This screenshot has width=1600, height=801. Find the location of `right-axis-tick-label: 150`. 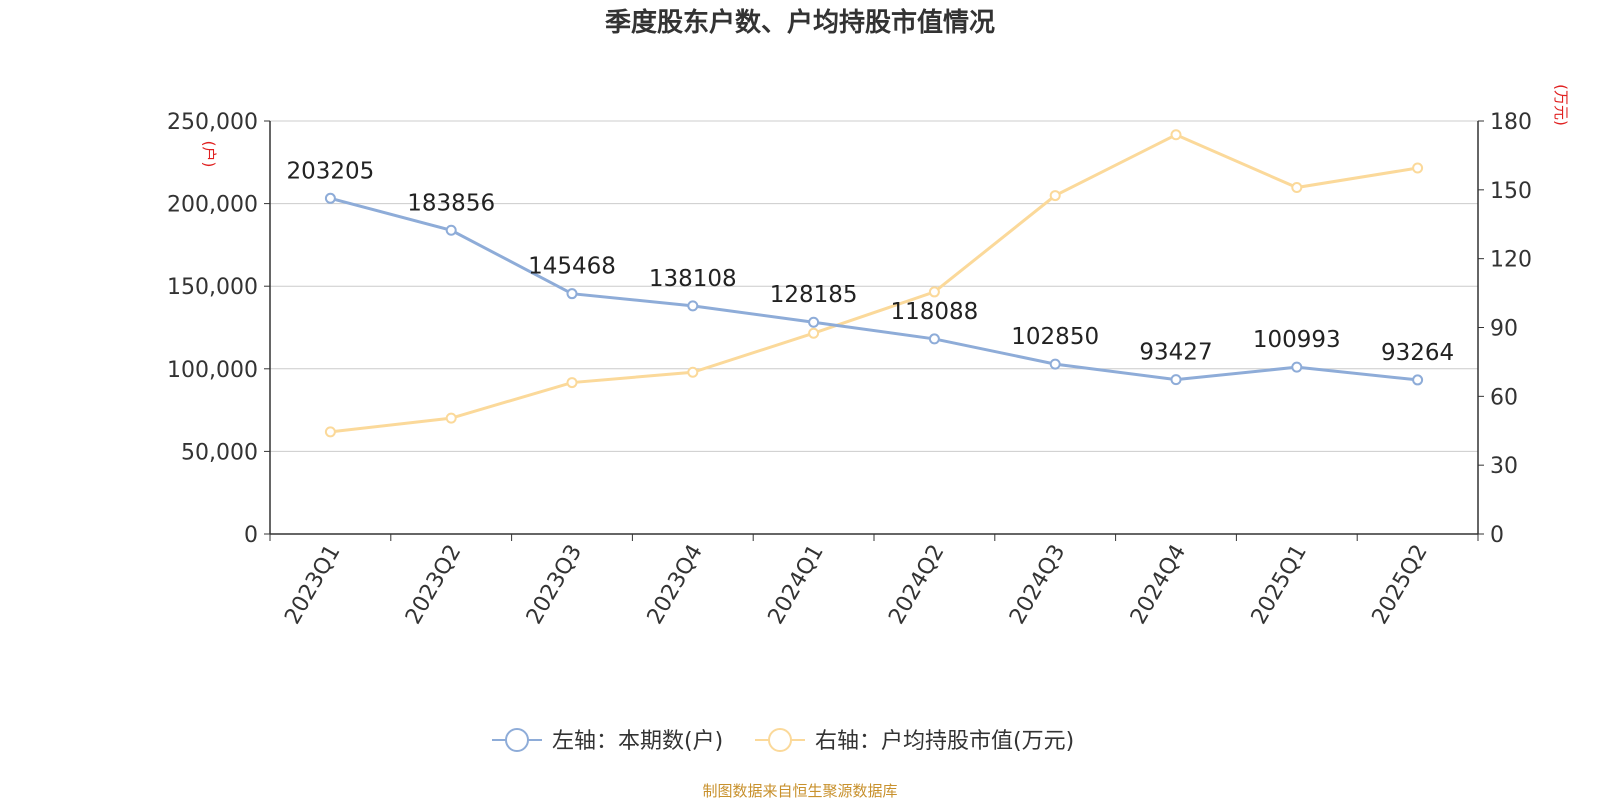

right-axis-tick-label: 150 is located at coordinates (1511, 191).